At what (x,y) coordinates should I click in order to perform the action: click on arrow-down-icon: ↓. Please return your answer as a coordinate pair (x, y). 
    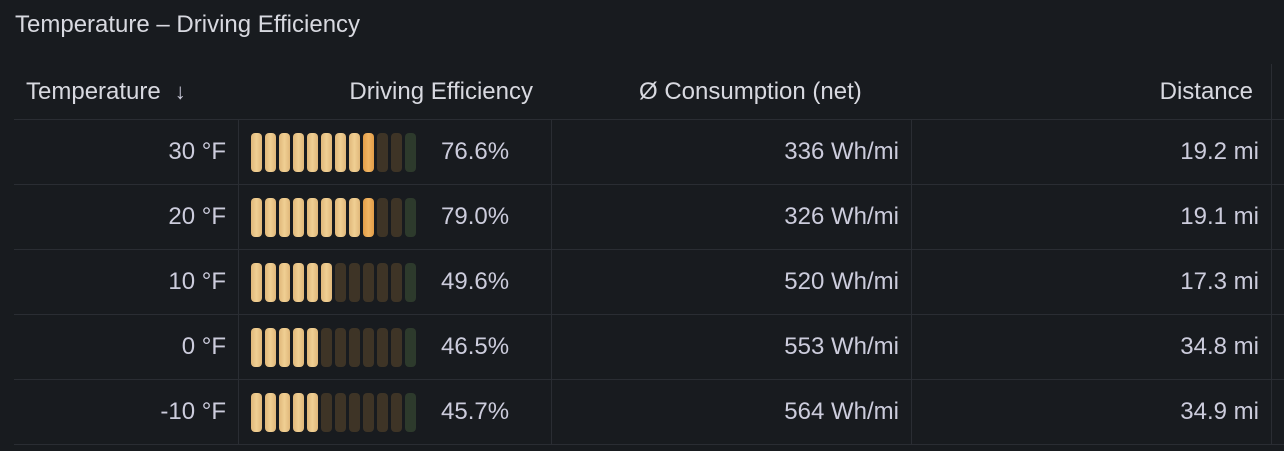
    Looking at the image, I should click on (180, 91).